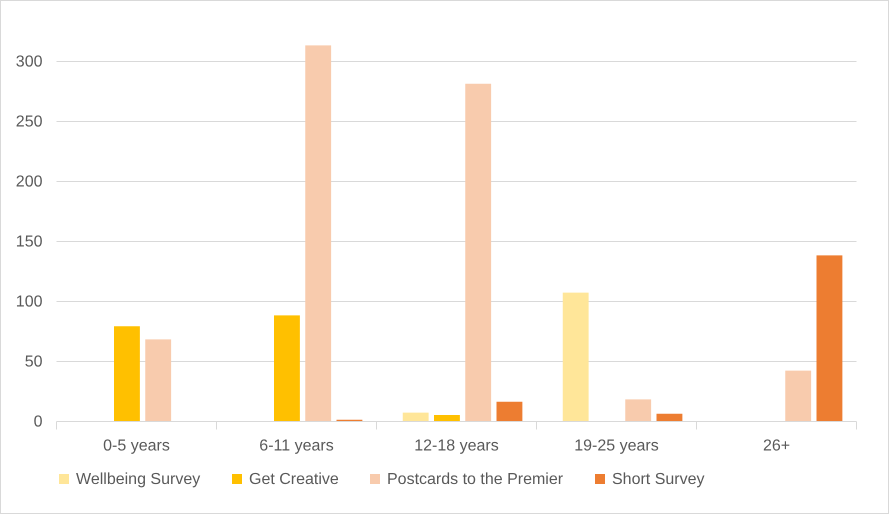 Image resolution: width=891 pixels, height=516 pixels. I want to click on y-tick-label: 300, so click(29, 62).